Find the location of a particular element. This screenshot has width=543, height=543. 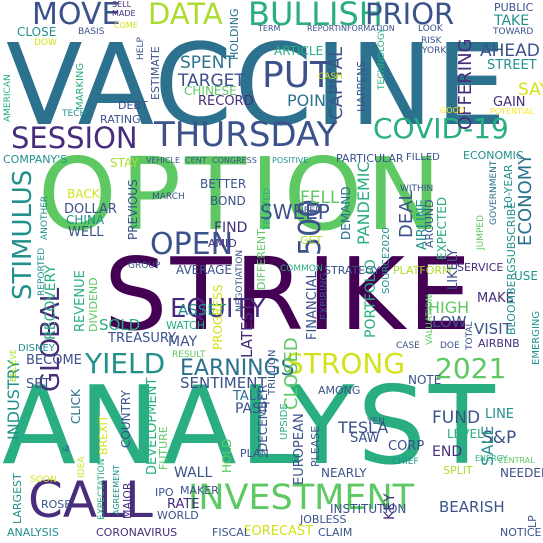

word-lp: LP is located at coordinates (532, 521).